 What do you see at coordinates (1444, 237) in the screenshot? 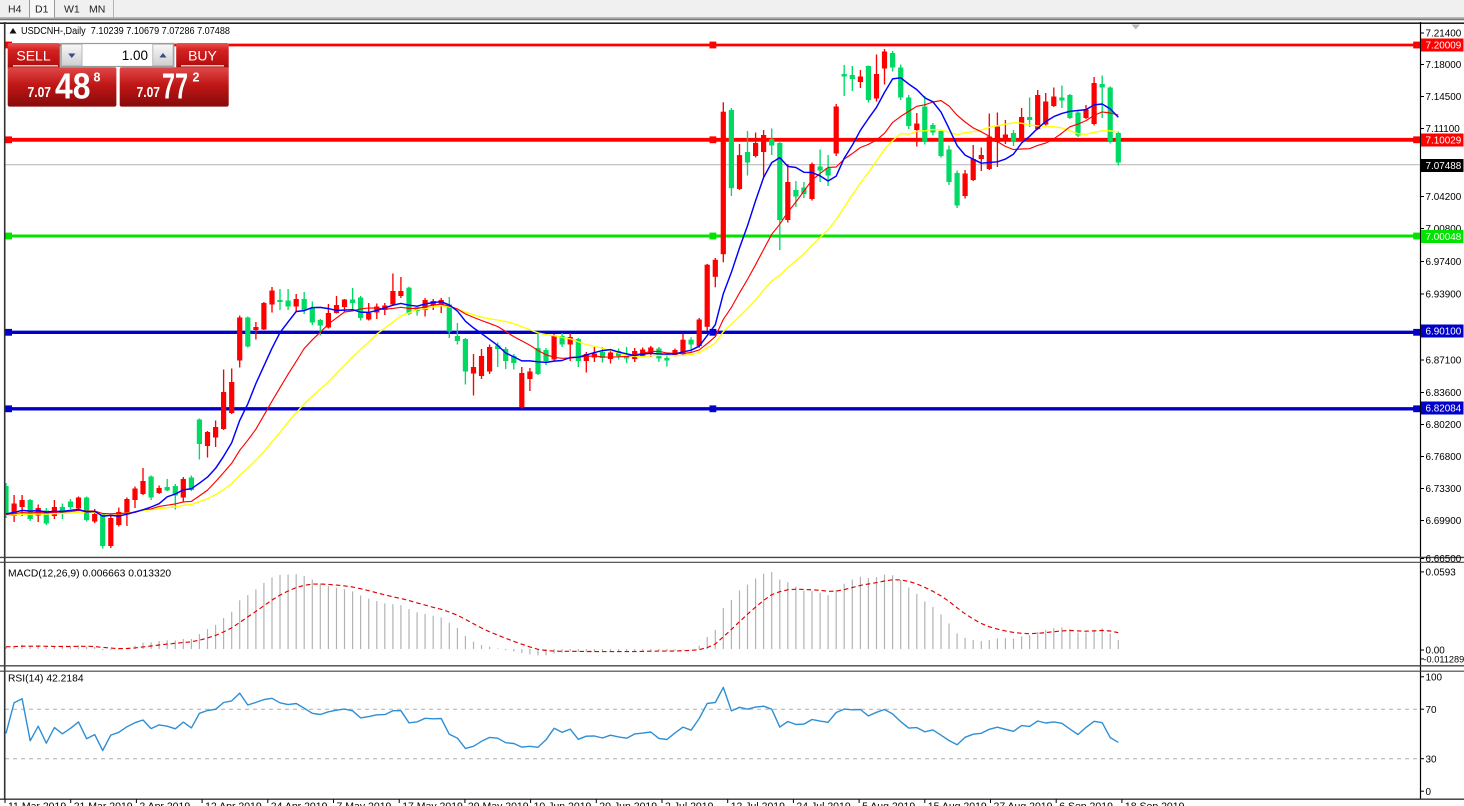
I see `svg-text: 7.00048` at bounding box center [1444, 237].